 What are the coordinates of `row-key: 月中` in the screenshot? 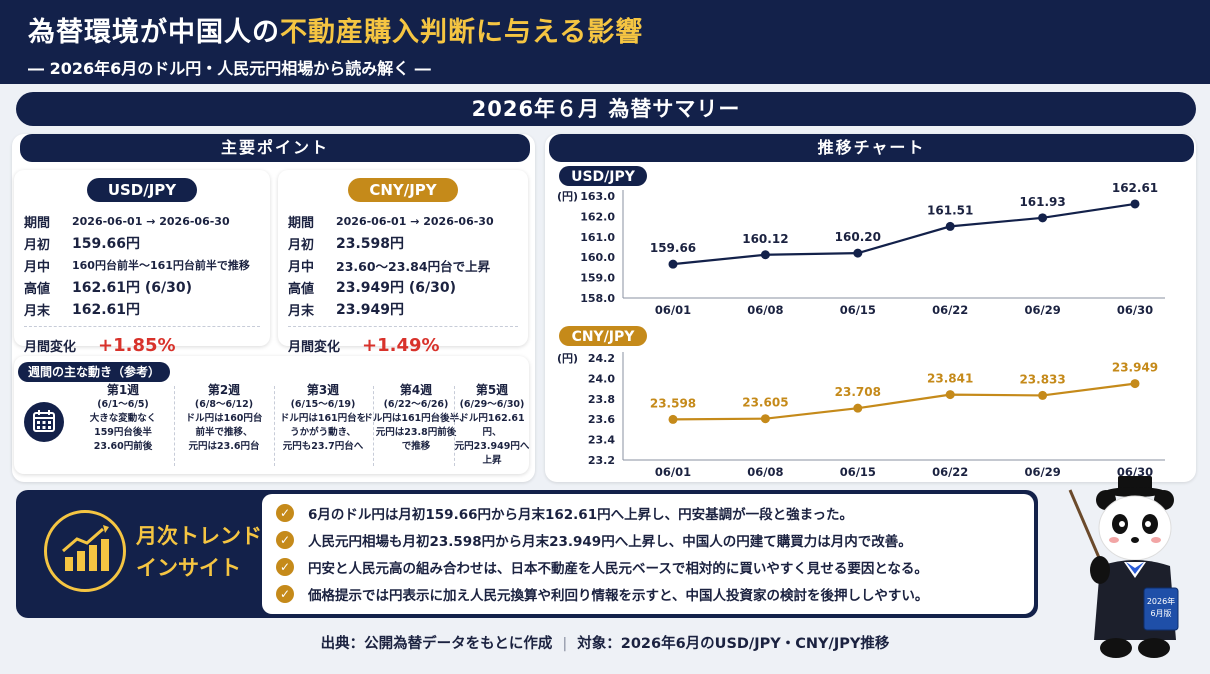 It's located at (37, 267).